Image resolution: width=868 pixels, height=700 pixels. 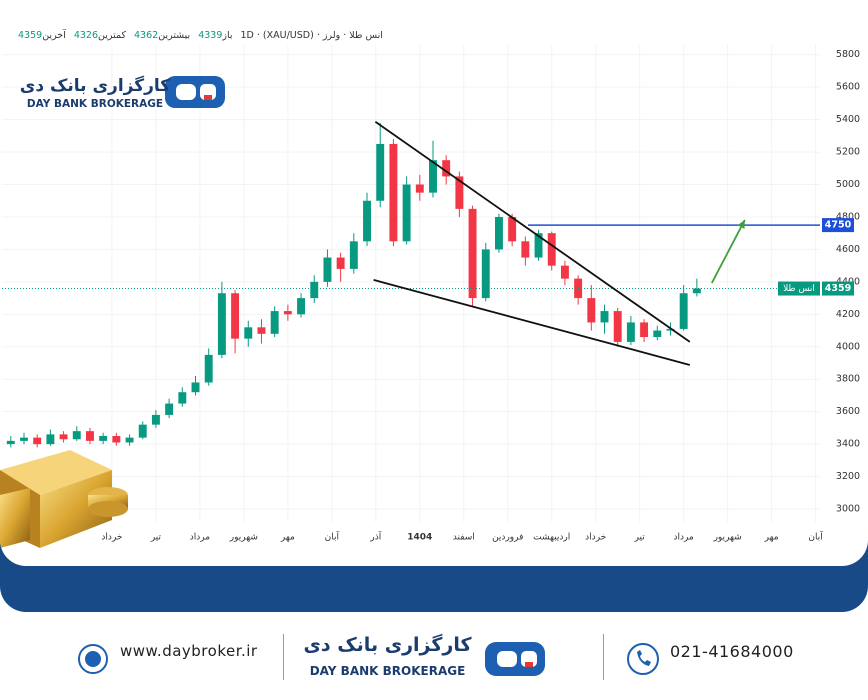 I want to click on quote: بیشترین4362, so click(x=162, y=35).